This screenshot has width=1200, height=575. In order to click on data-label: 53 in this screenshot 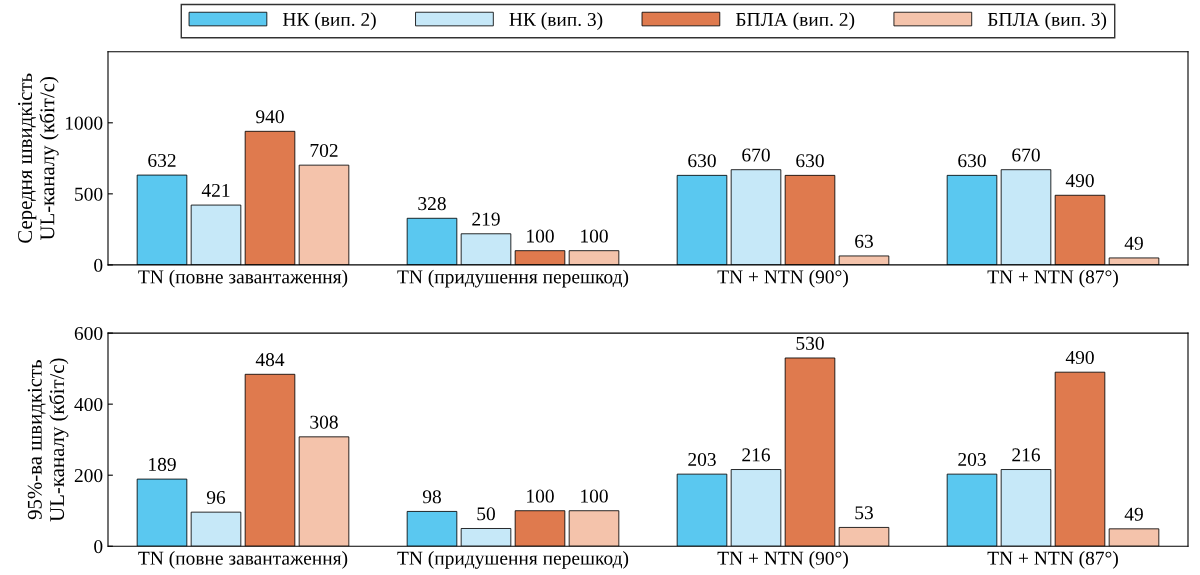, I will do `click(864, 513)`.